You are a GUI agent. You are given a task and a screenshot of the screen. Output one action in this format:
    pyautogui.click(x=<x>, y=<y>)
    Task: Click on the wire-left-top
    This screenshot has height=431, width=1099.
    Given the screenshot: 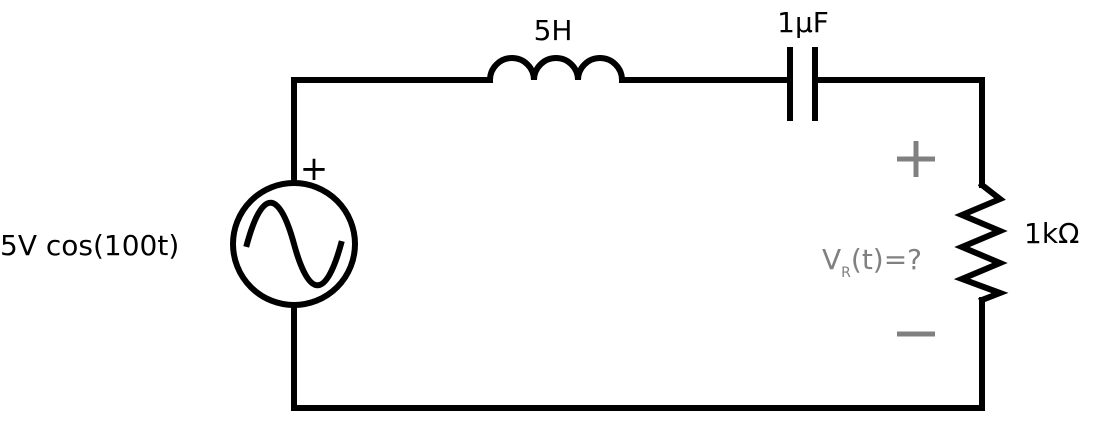 What is the action you would take?
    pyautogui.click(x=392, y=130)
    